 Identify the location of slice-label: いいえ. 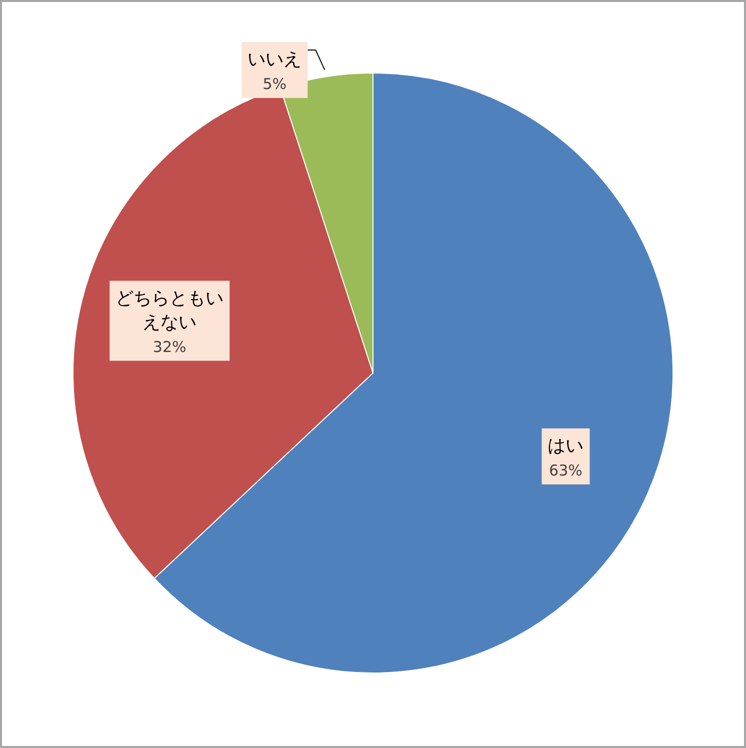
(275, 59).